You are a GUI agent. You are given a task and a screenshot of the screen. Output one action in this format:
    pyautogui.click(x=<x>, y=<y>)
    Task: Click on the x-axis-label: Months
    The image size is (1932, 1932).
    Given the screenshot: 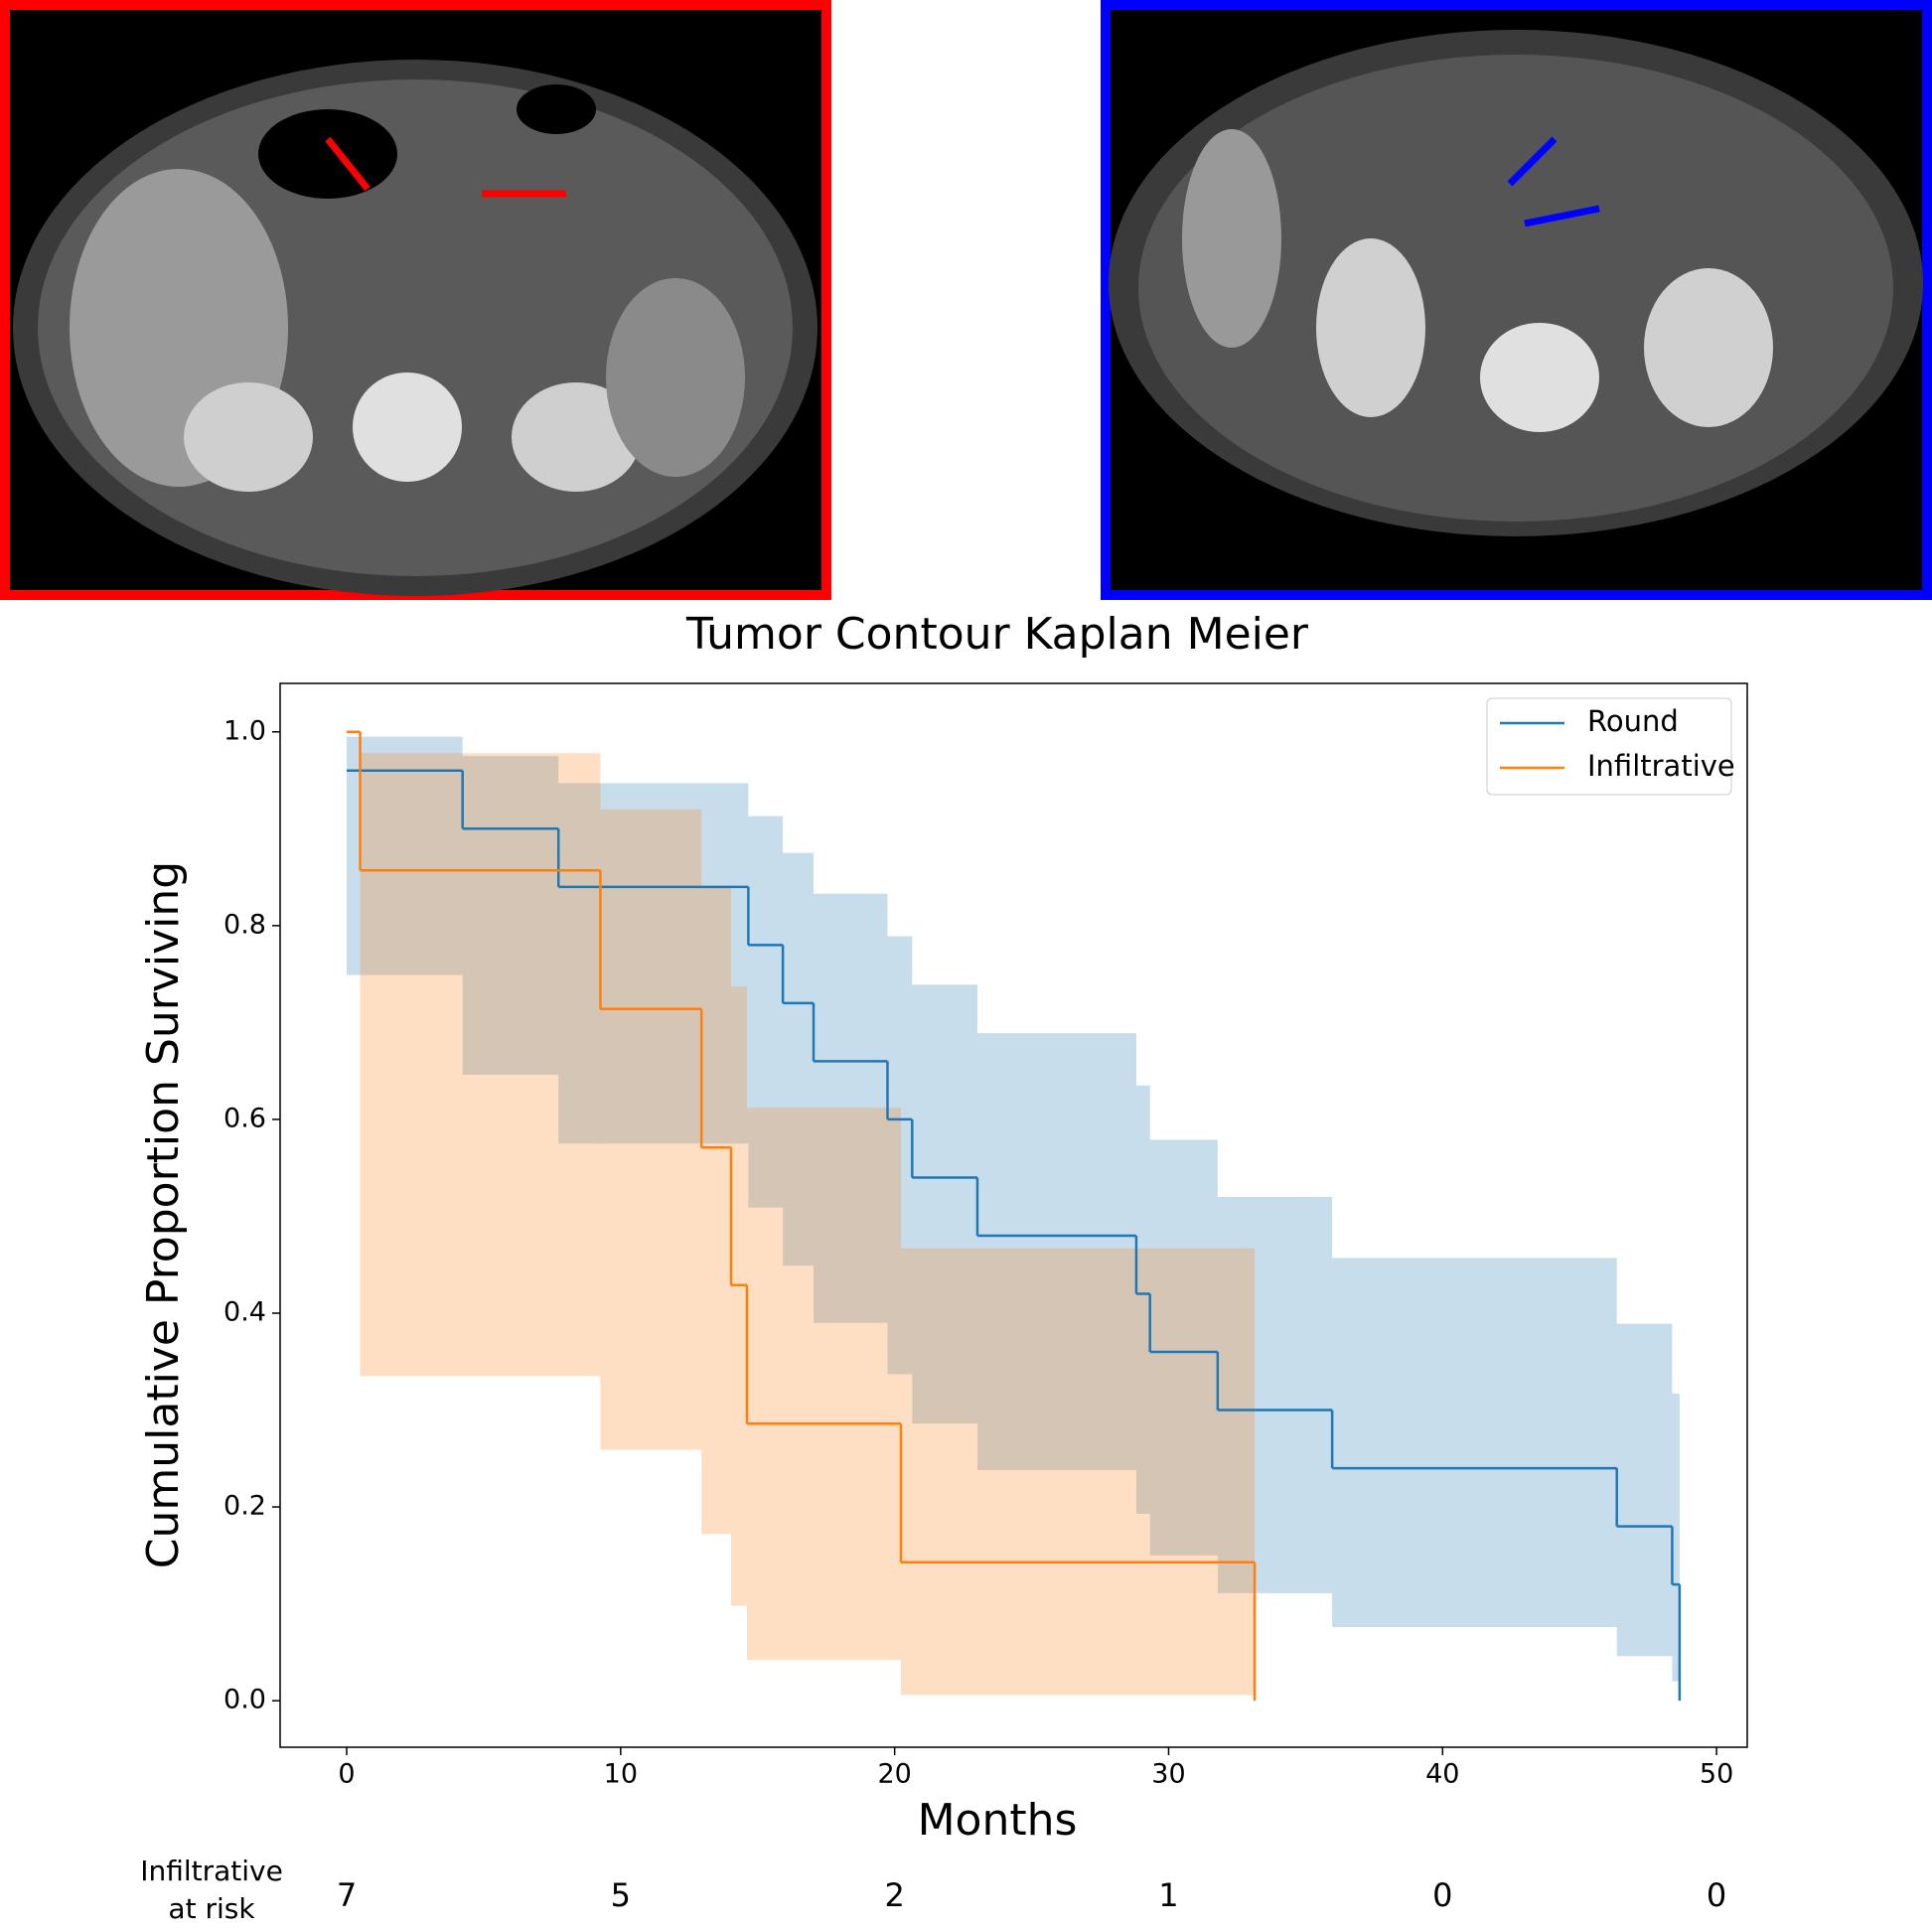 What is the action you would take?
    pyautogui.click(x=998, y=1820)
    